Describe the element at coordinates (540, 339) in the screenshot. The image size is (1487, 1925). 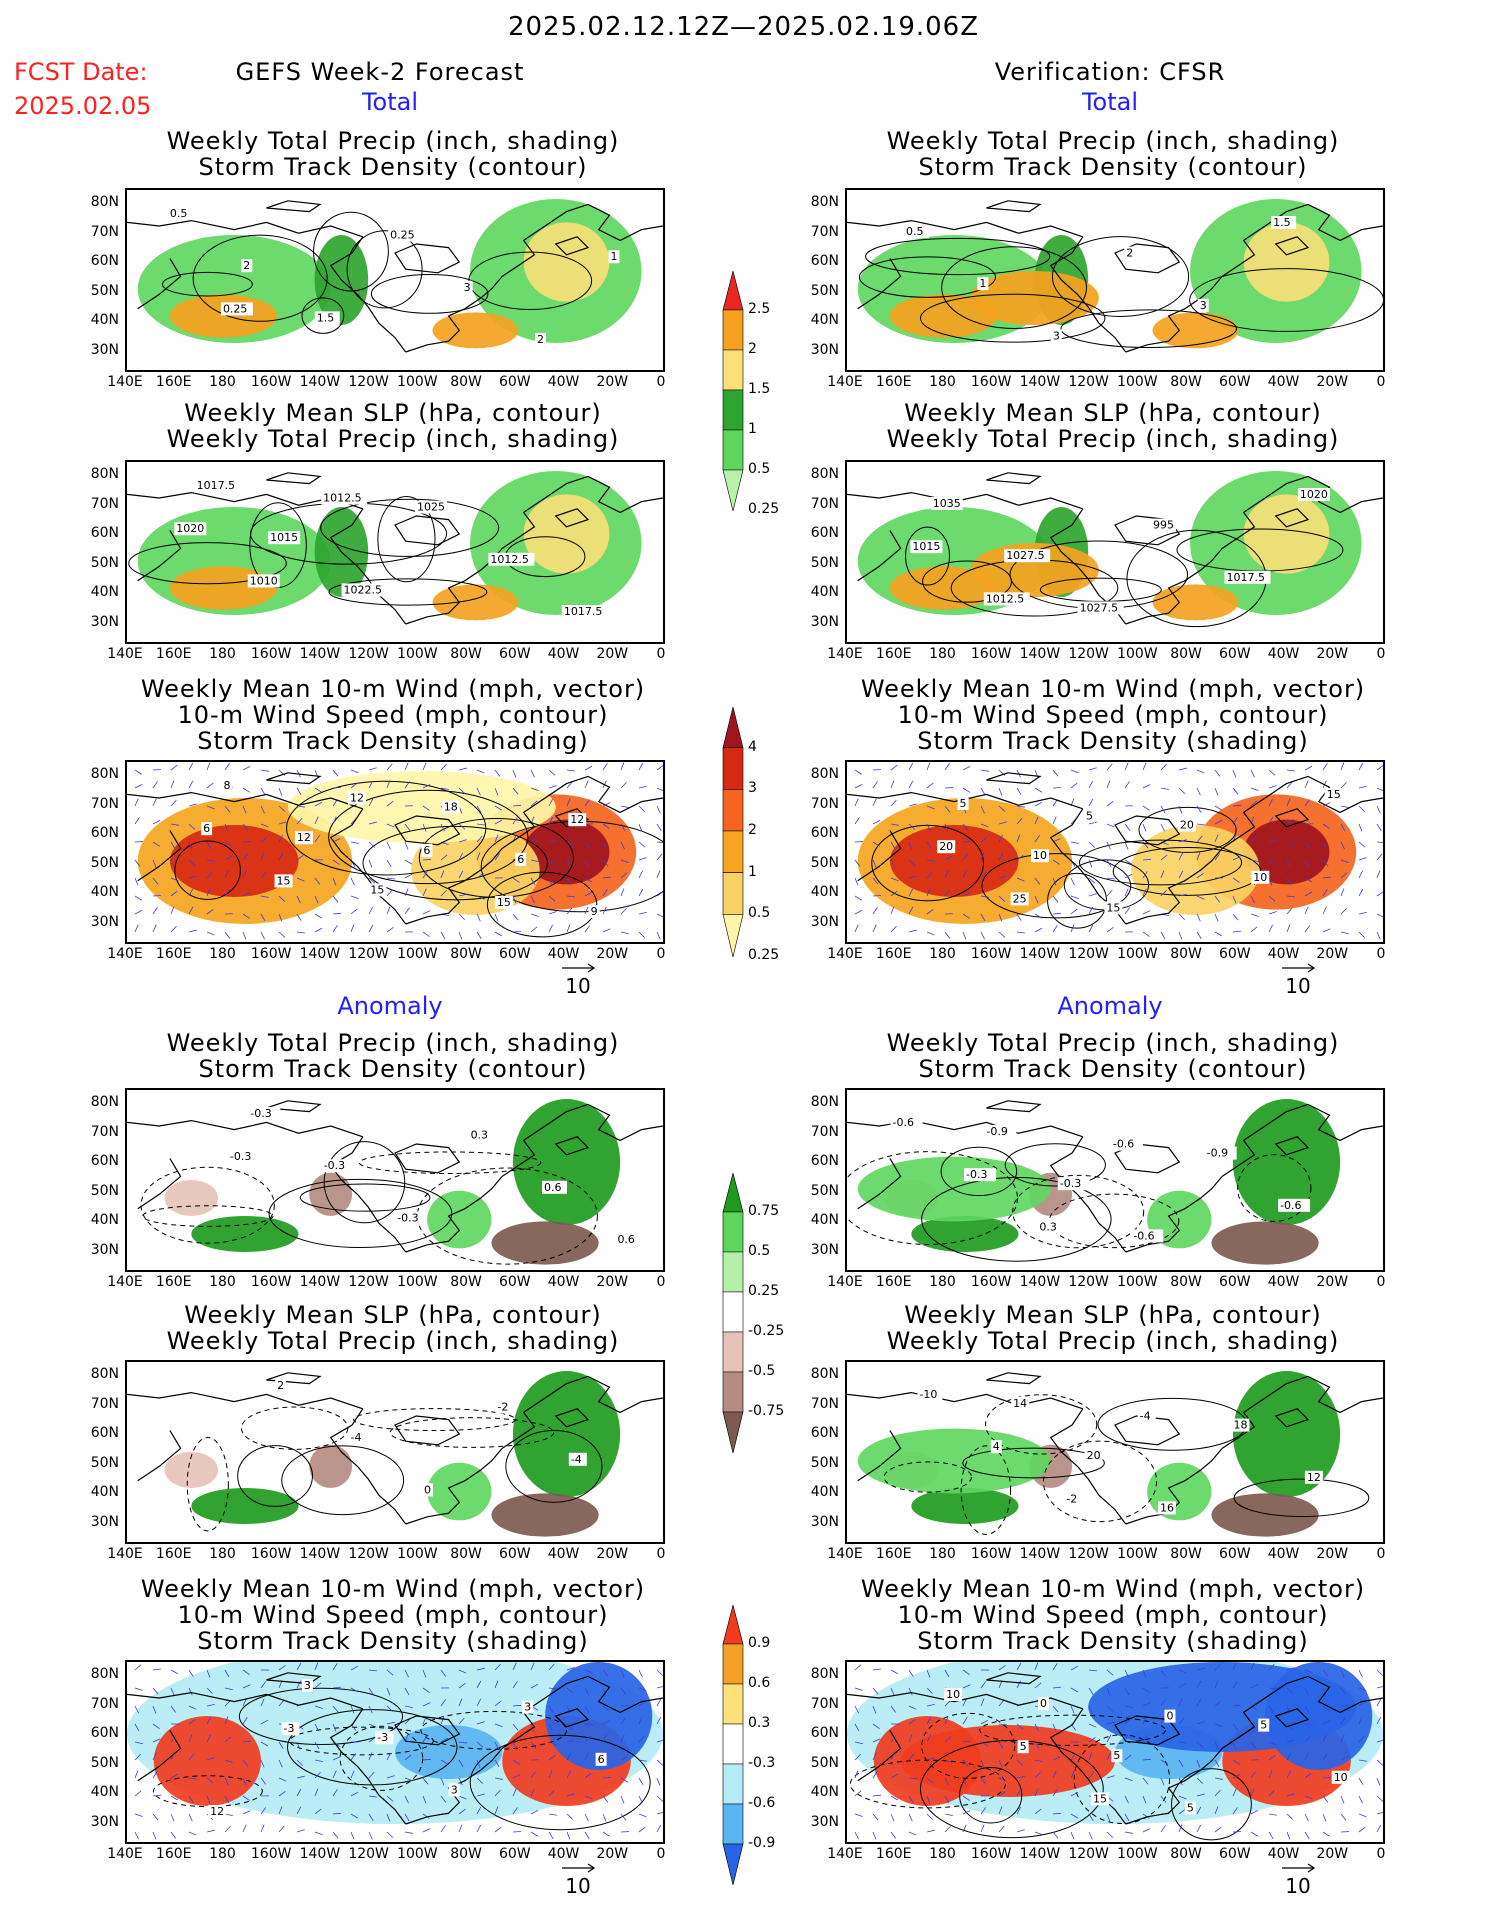
I see `contour-label: 2` at that location.